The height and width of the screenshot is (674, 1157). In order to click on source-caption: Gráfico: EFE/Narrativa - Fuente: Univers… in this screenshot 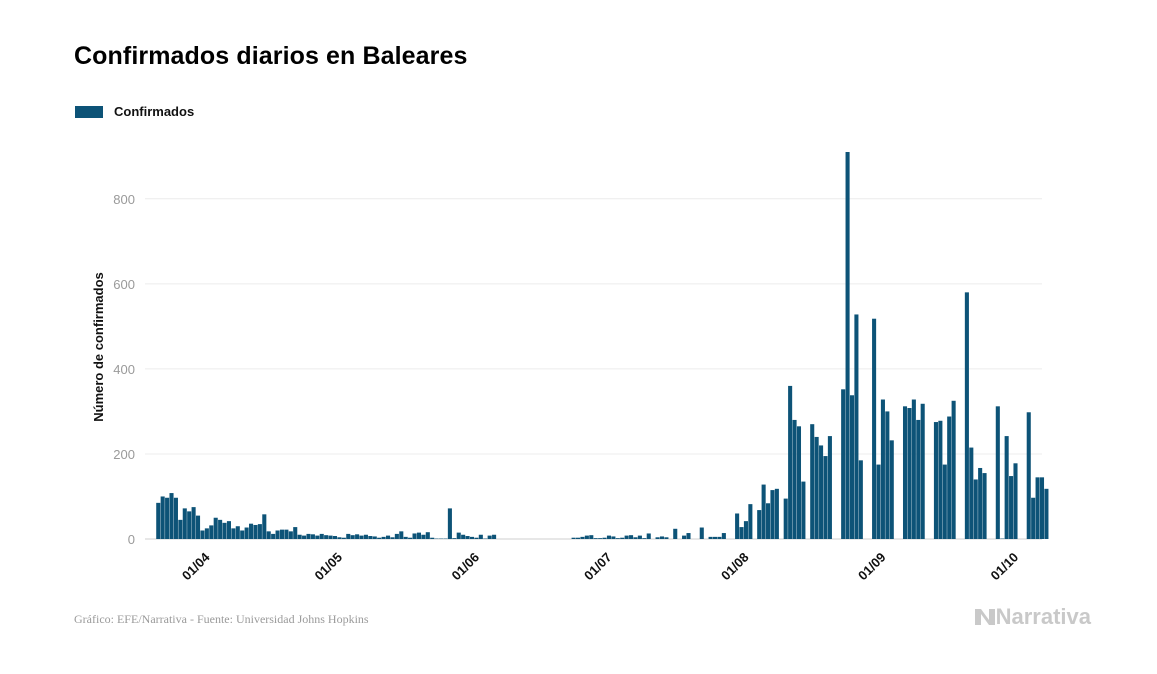, I will do `click(221, 619)`.